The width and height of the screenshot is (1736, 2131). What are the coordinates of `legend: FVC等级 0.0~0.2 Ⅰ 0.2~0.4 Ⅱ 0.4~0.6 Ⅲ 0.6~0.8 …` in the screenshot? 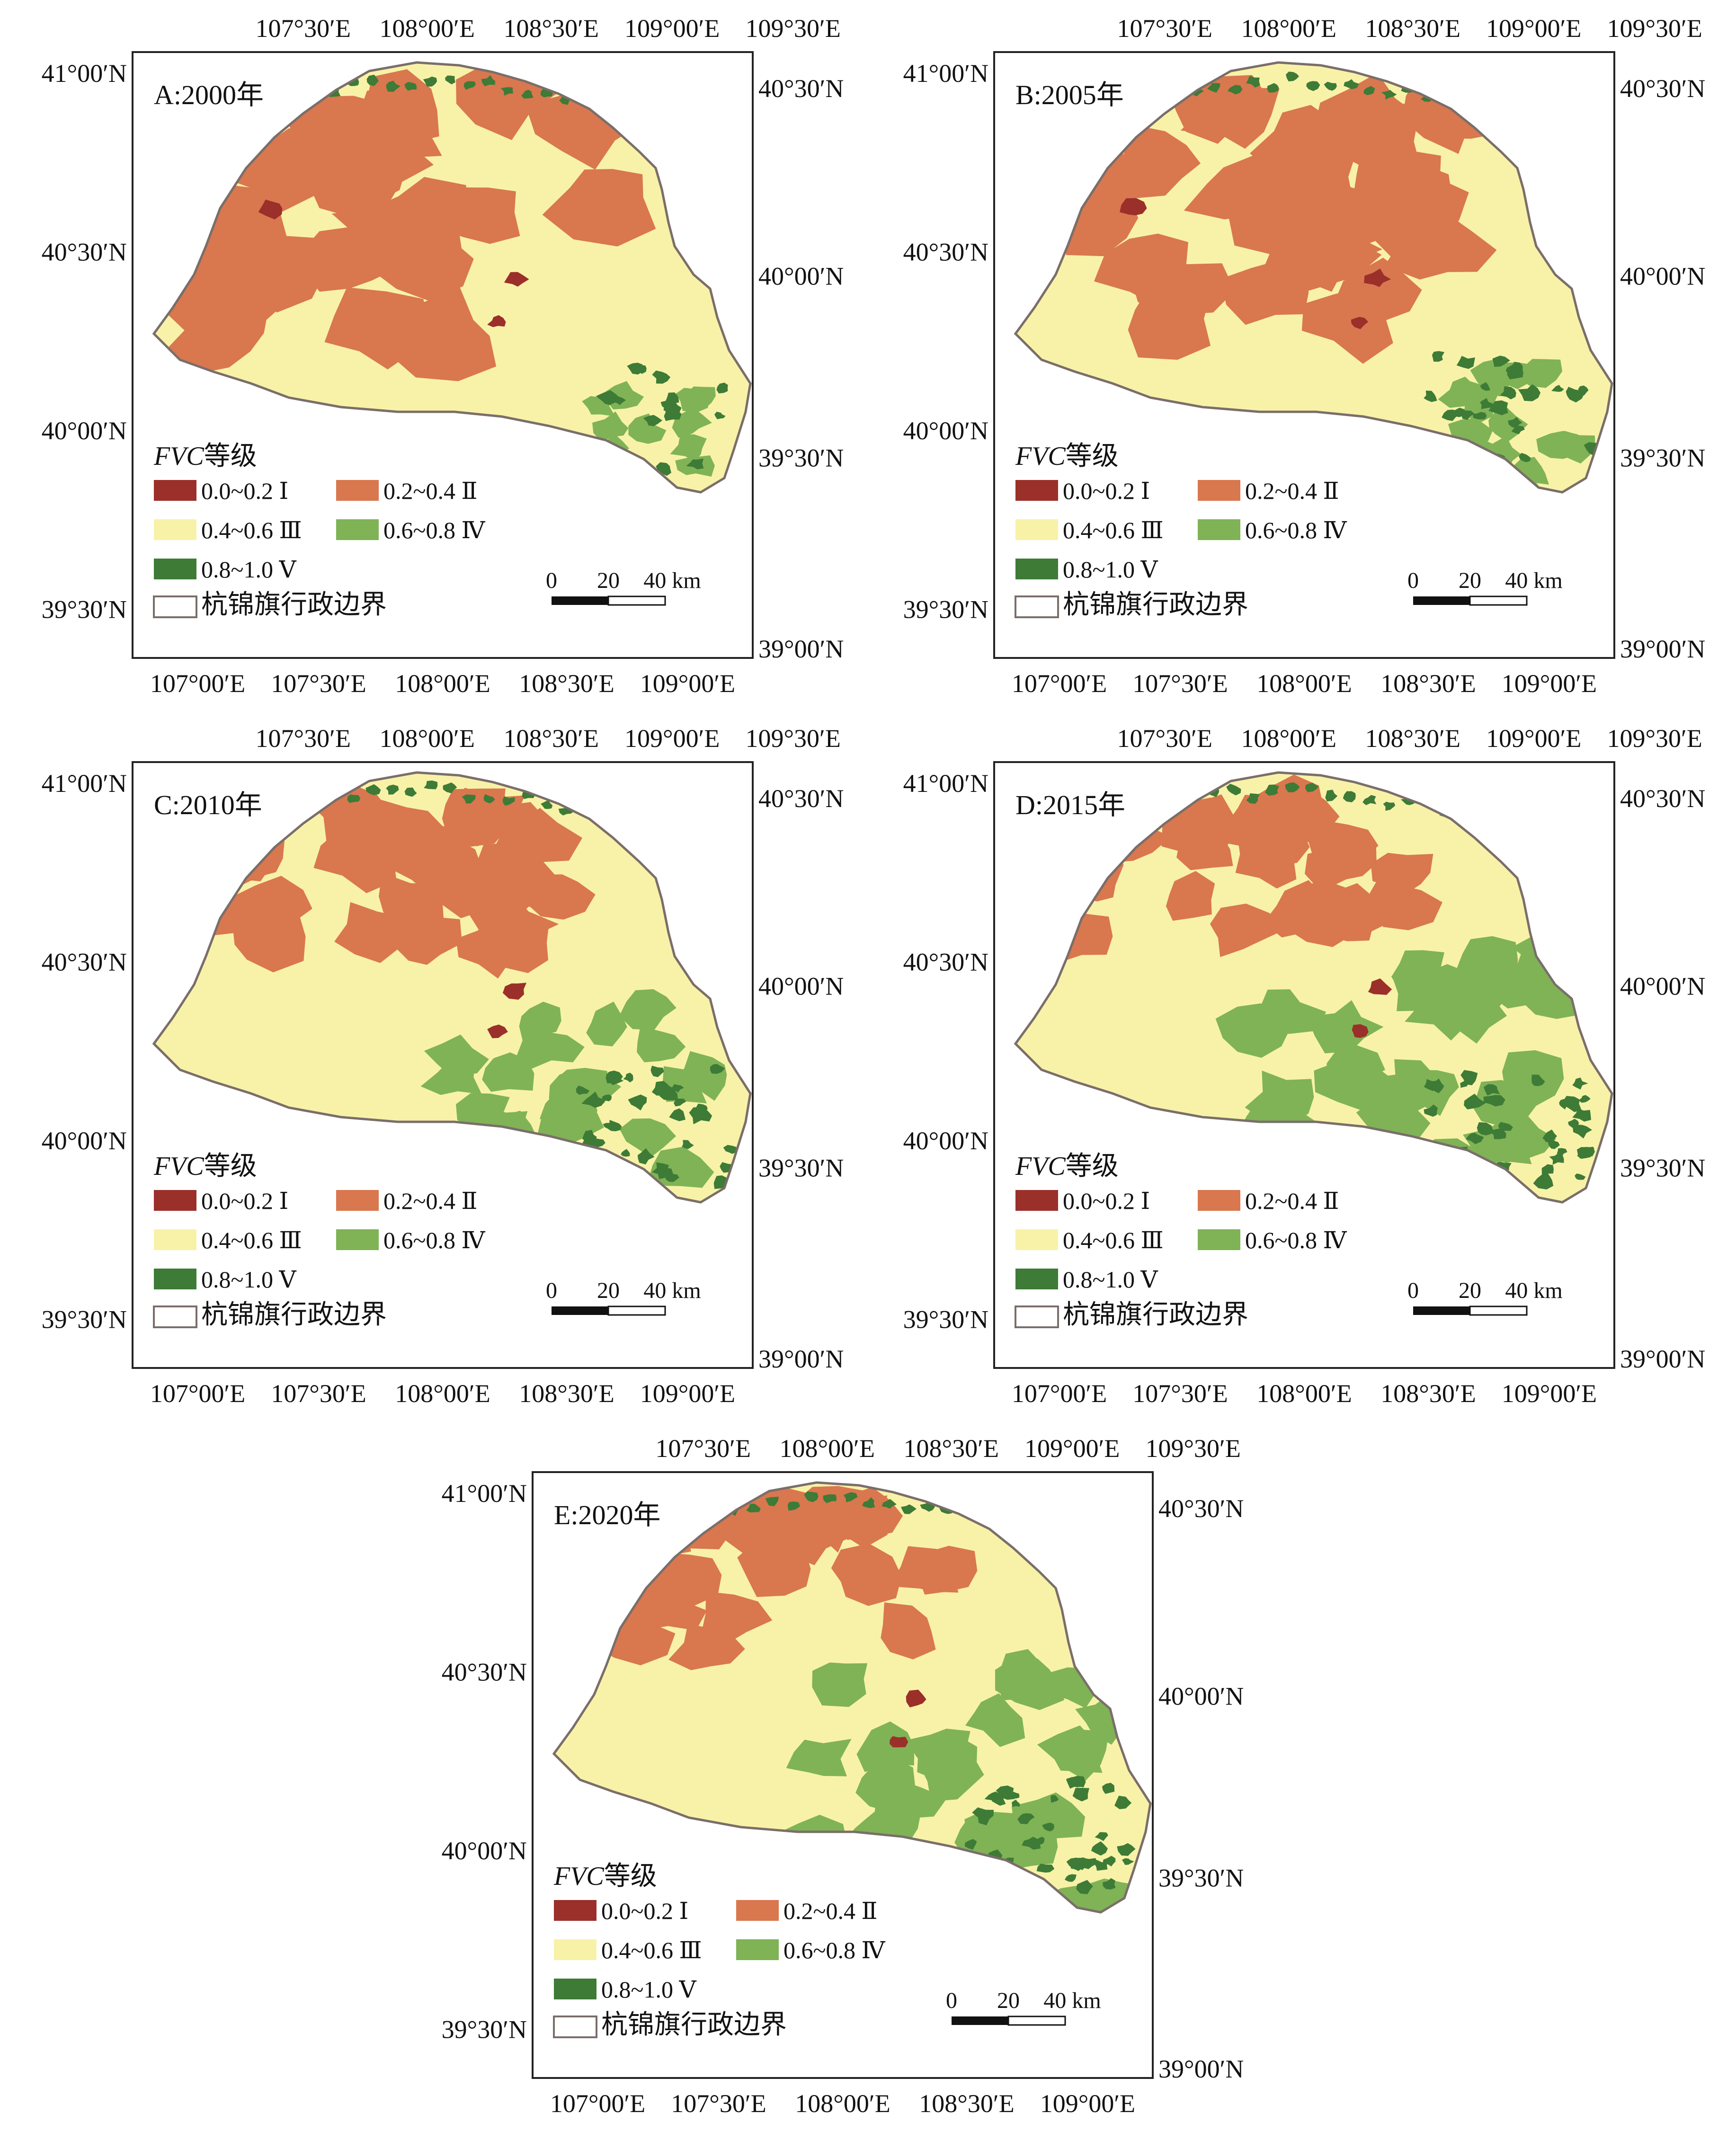 It's located at (319, 531).